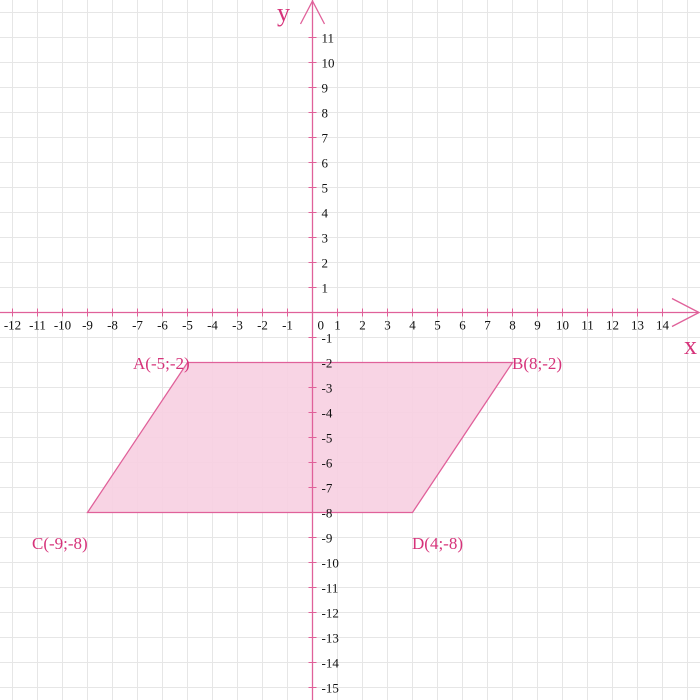 Image resolution: width=700 pixels, height=700 pixels. What do you see at coordinates (690, 345) in the screenshot?
I see `x-axis-label: x` at bounding box center [690, 345].